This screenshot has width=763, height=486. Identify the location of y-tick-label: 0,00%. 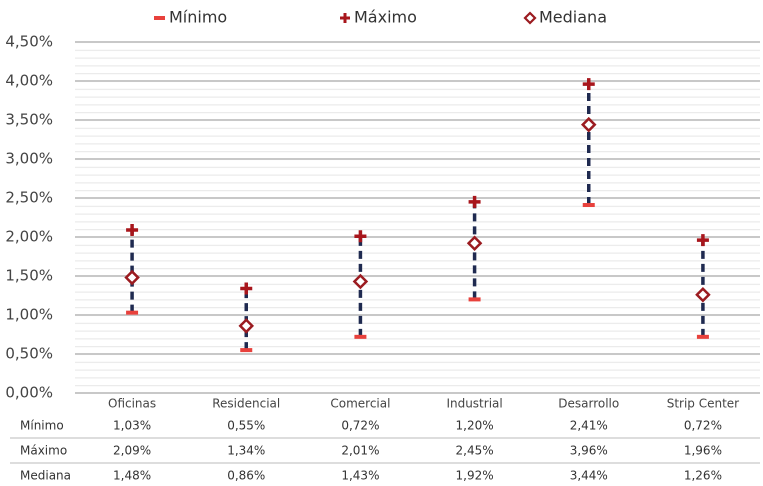
(29, 393).